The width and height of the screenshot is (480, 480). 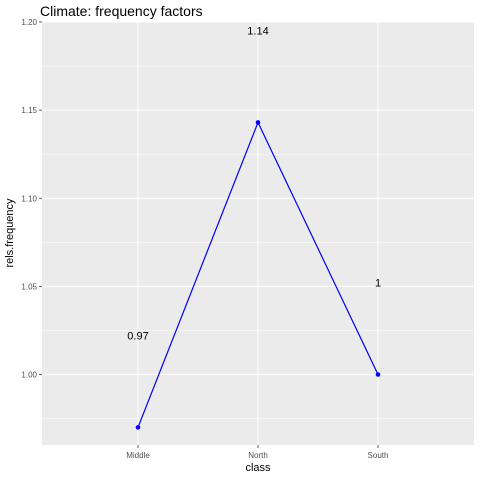 What do you see at coordinates (29, 375) in the screenshot?
I see `y-tick-label: 1.00` at bounding box center [29, 375].